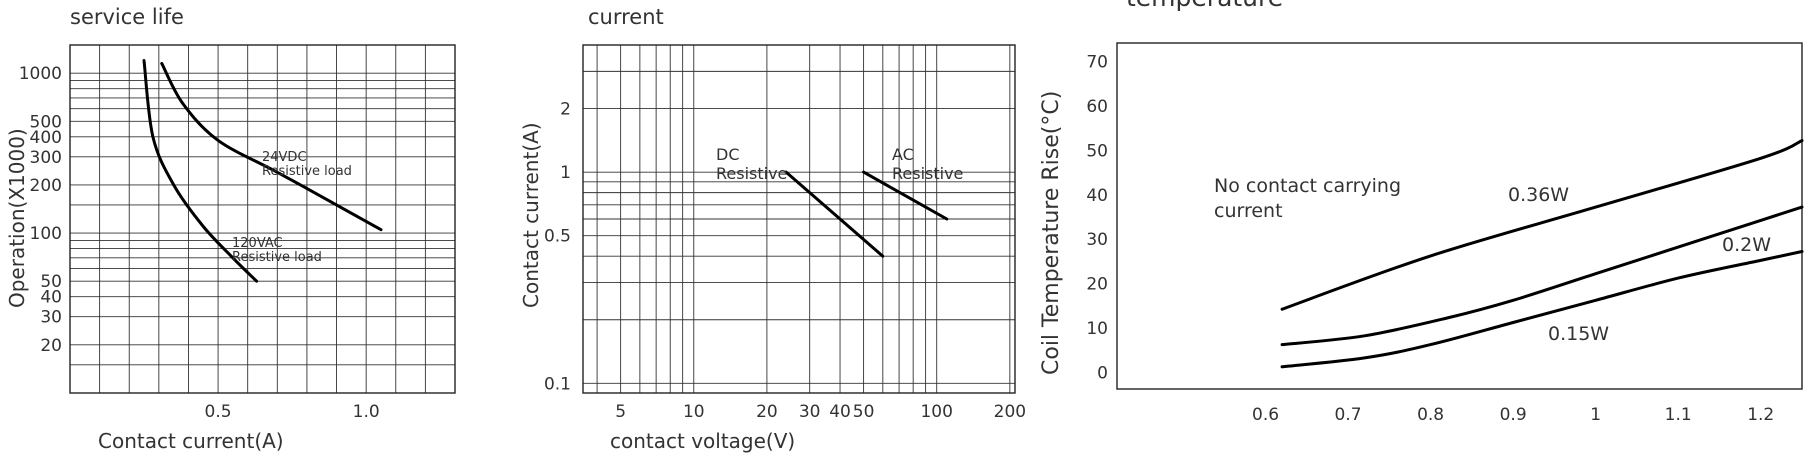 Image resolution: width=1808 pixels, height=459 pixels. Describe the element at coordinates (1265, 415) in the screenshot. I see `chart3-xtick: 0.6` at that location.